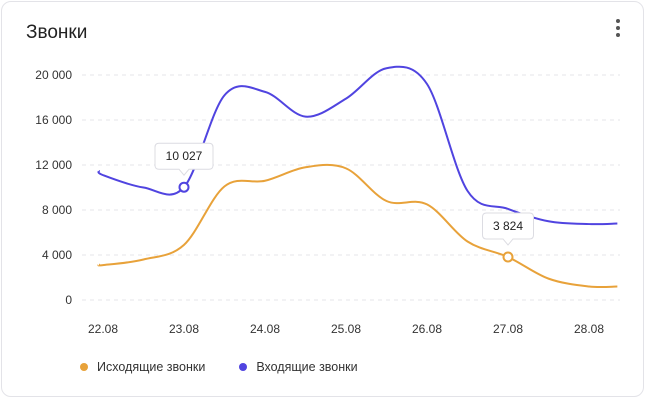 The width and height of the screenshot is (647, 400). What do you see at coordinates (346, 329) in the screenshot?
I see `x-tick-label: 25.08` at bounding box center [346, 329].